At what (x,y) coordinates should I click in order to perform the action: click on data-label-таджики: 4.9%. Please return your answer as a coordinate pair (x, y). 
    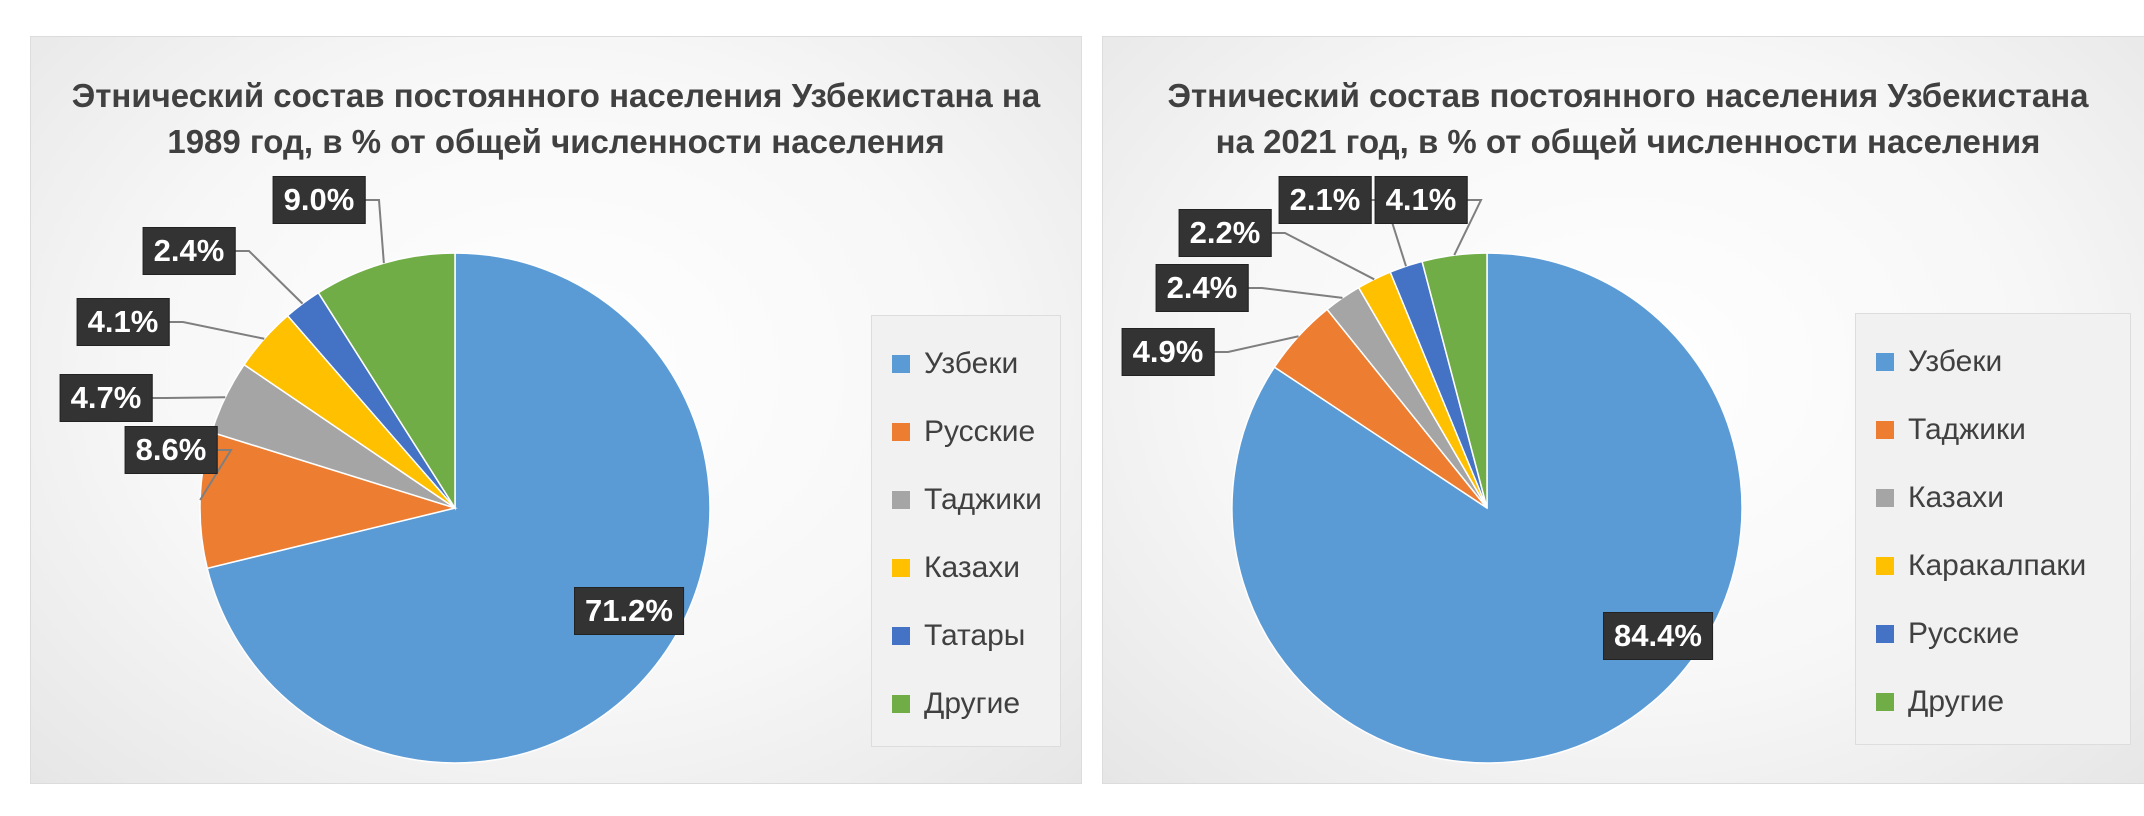
    Looking at the image, I should click on (1168, 352).